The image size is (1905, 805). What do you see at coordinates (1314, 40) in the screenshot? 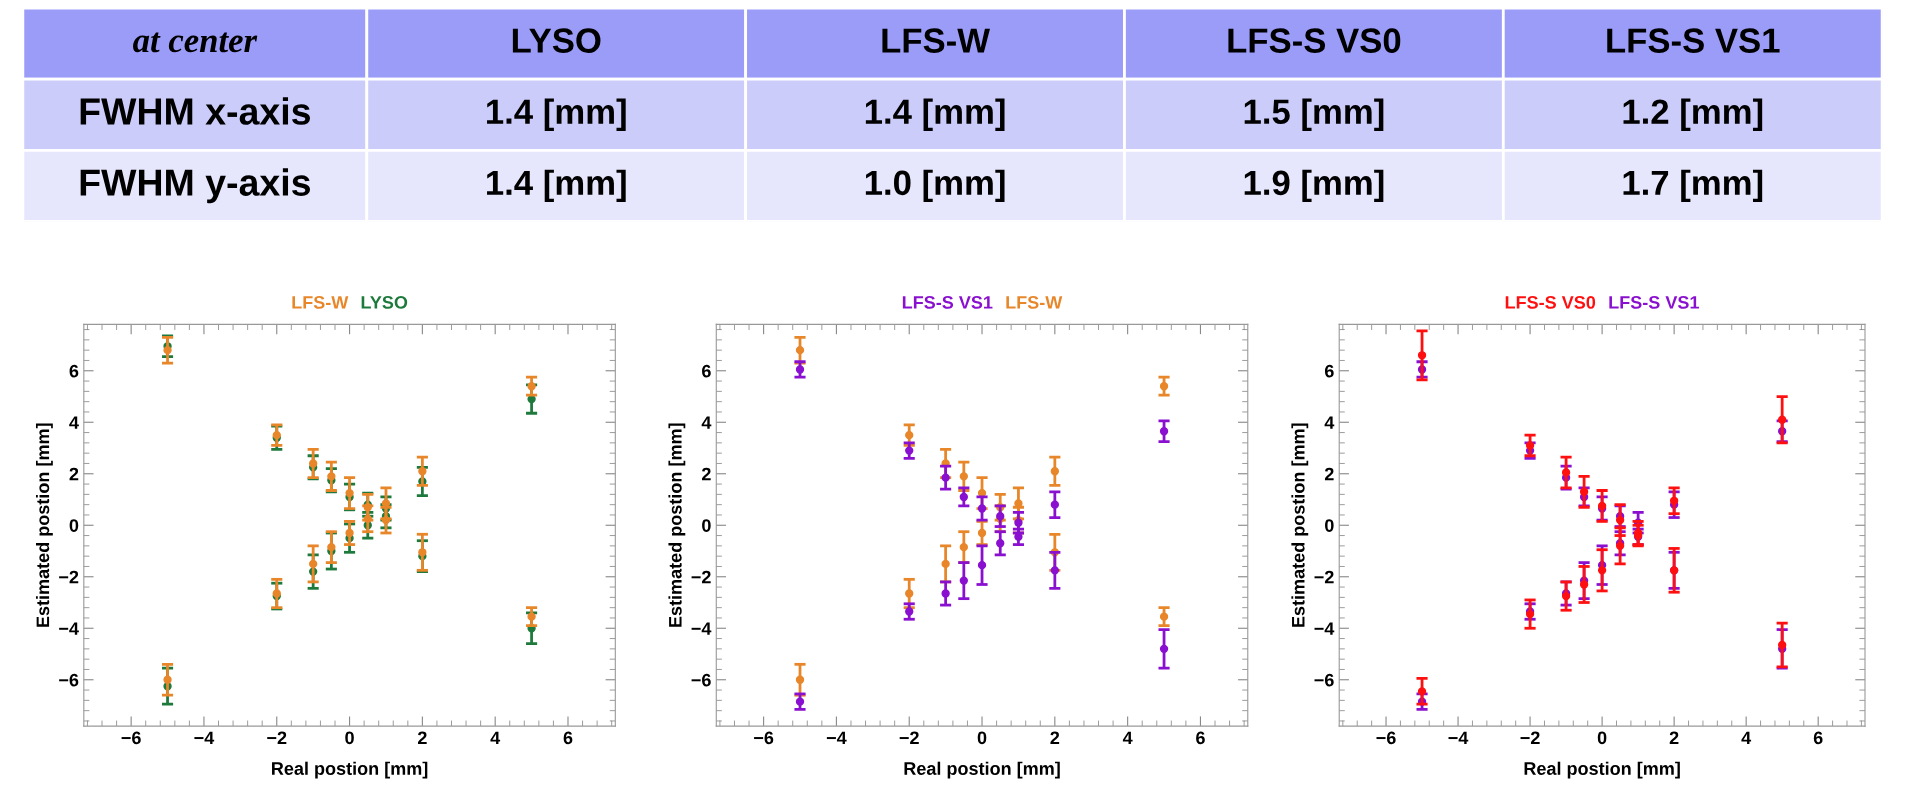
I see `category-label: LFS-S VS0` at bounding box center [1314, 40].